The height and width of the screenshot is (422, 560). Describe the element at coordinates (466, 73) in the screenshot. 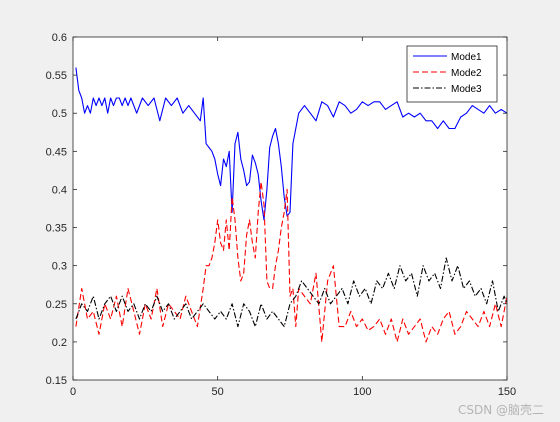

I see `legend-label-mode2: Mode2` at that location.